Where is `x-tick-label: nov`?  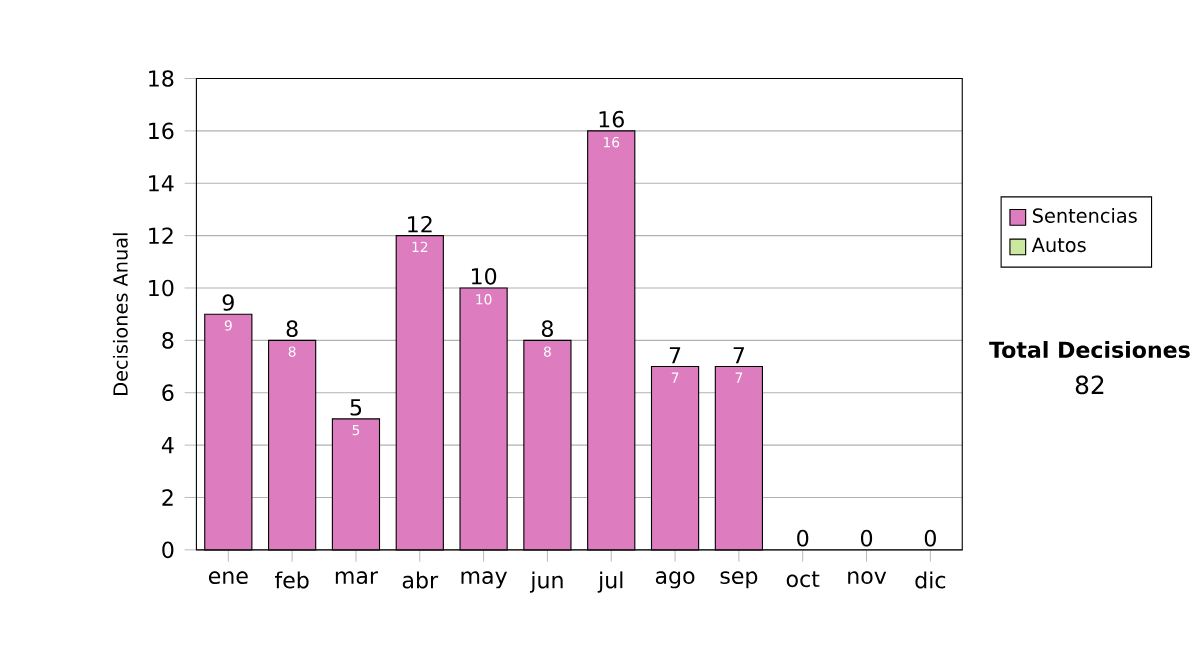
x-tick-label: nov is located at coordinates (867, 578).